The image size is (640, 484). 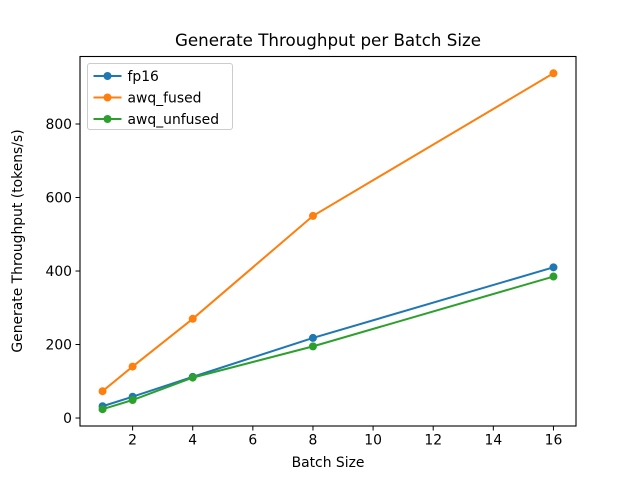 I want to click on y-tick-label: 800, so click(x=58, y=125).